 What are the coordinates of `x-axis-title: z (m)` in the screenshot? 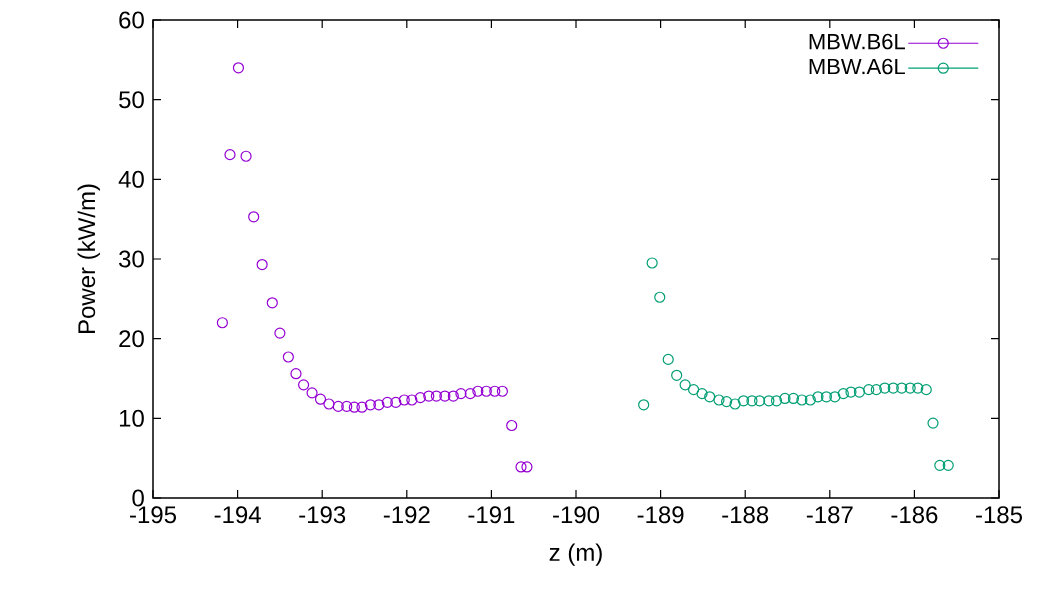 It's located at (575, 554).